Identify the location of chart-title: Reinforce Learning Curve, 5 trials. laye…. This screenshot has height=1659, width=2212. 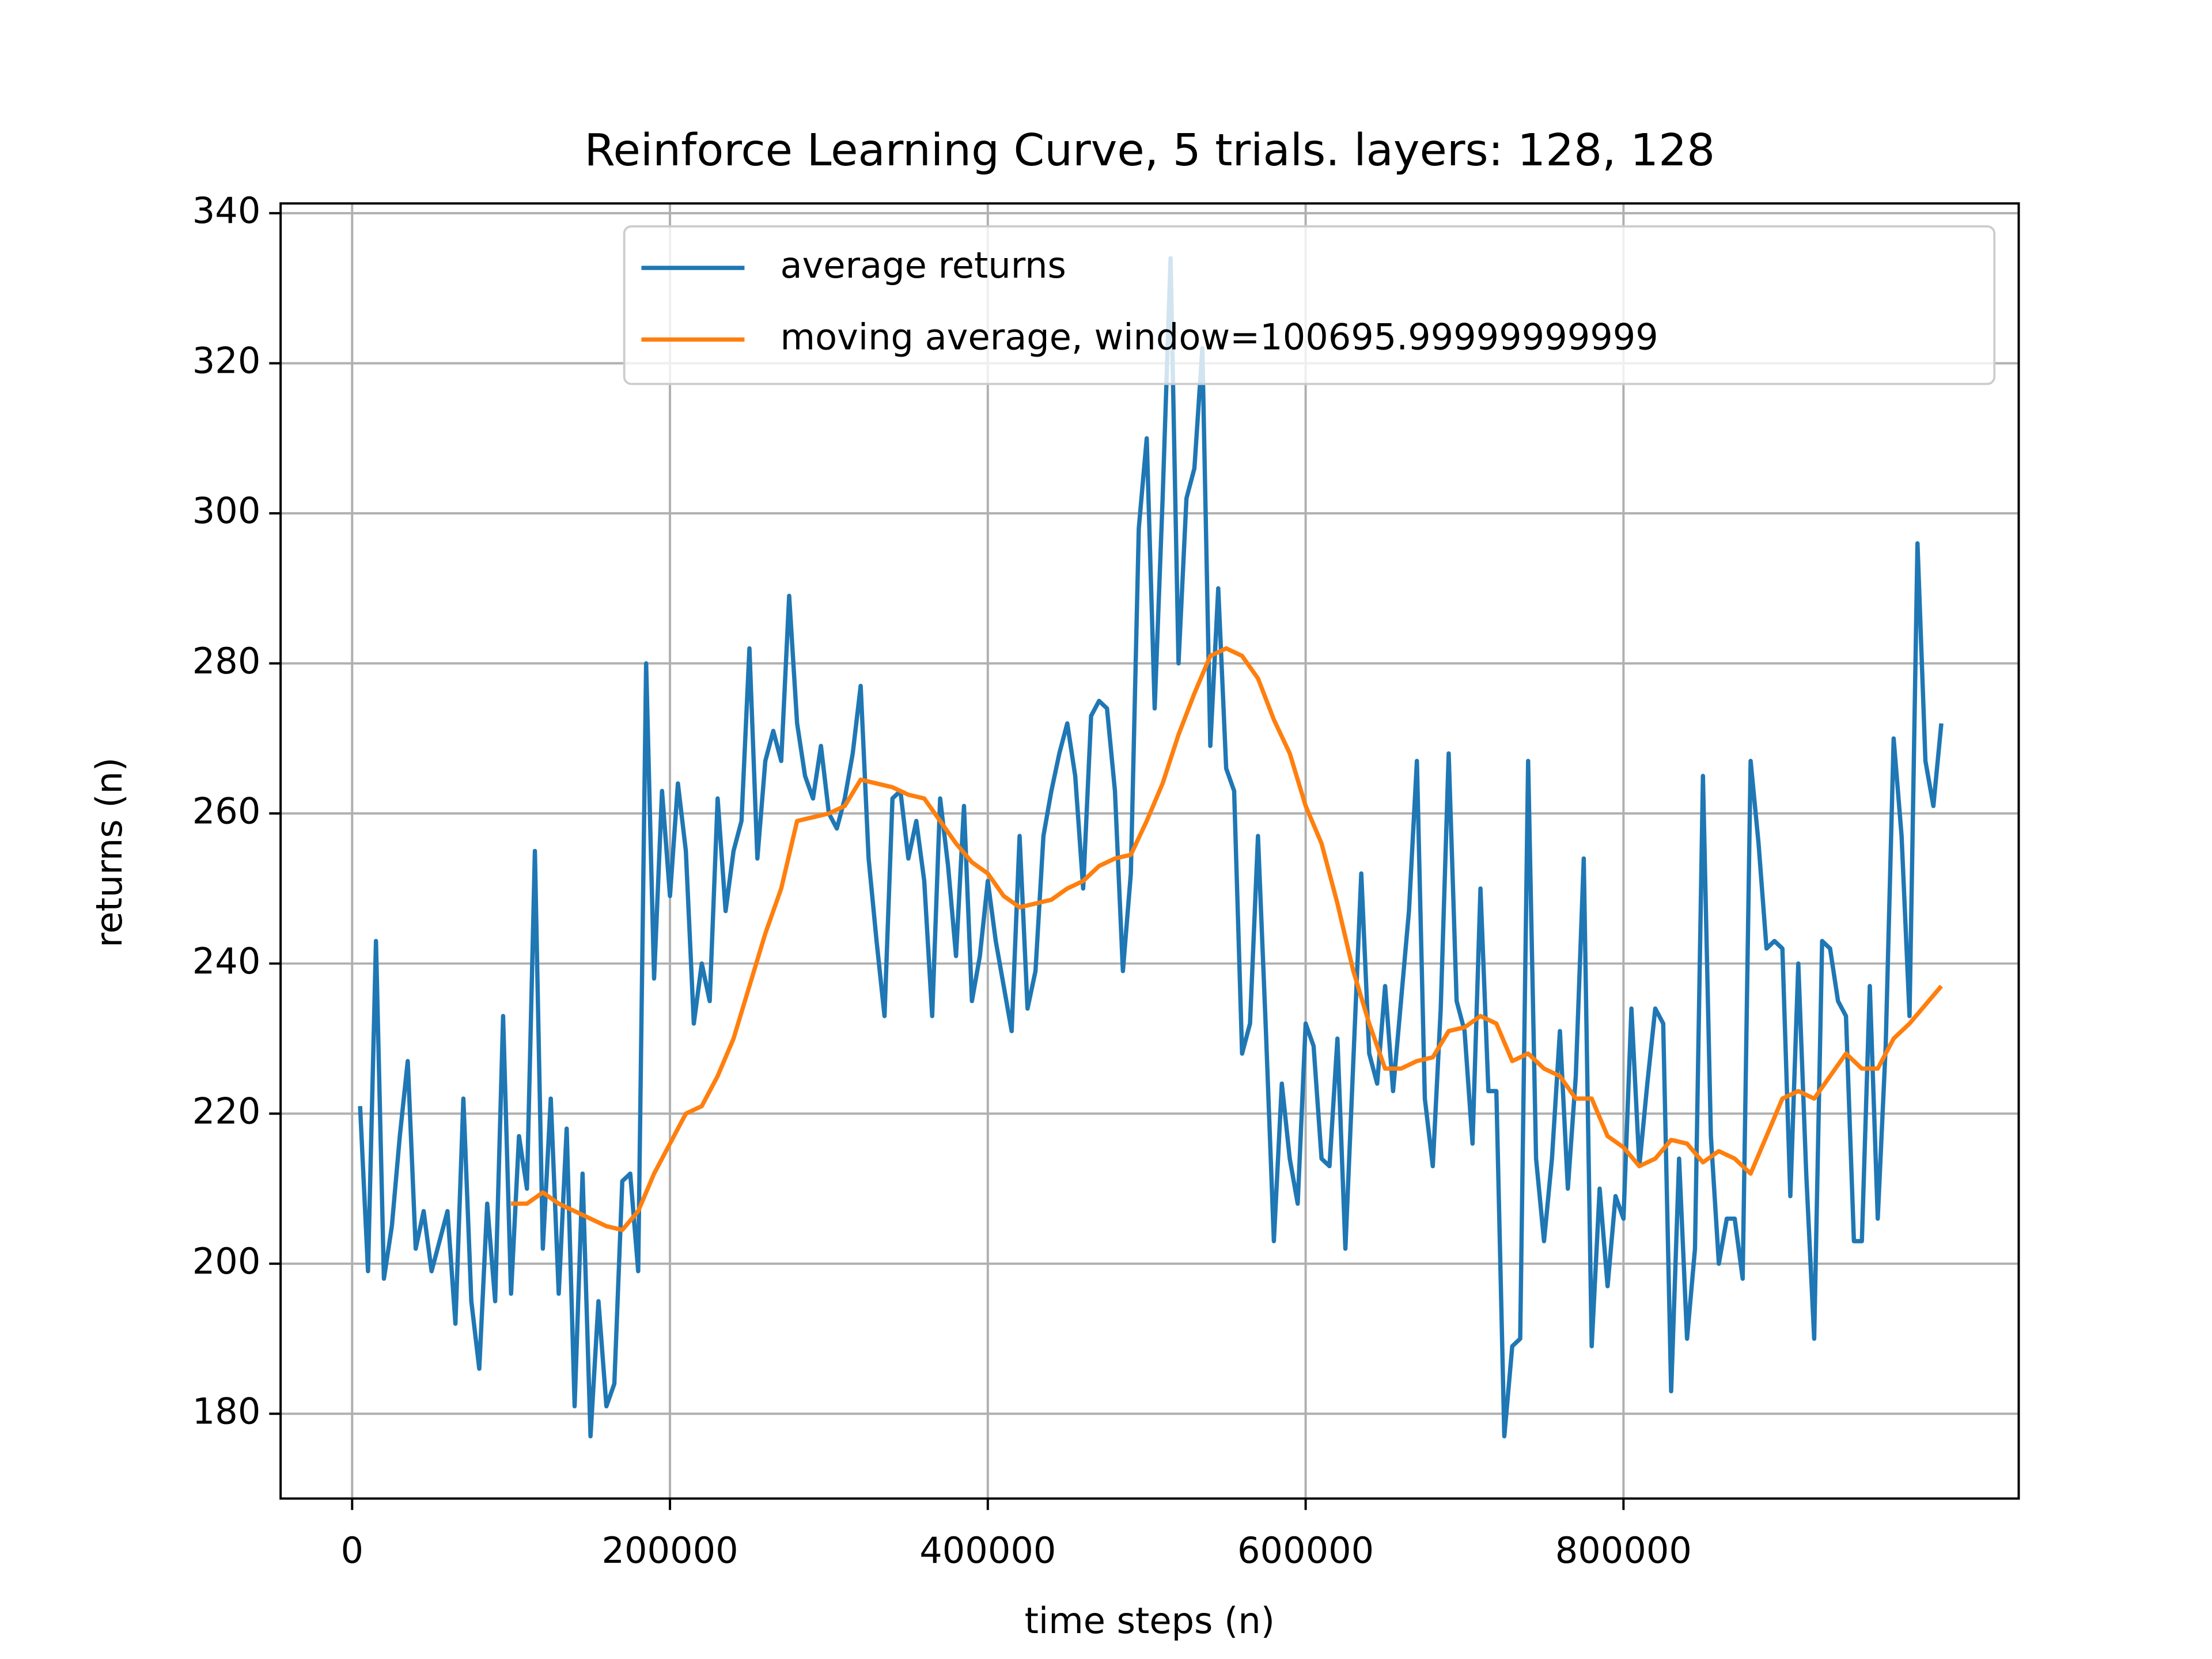
(1149, 150).